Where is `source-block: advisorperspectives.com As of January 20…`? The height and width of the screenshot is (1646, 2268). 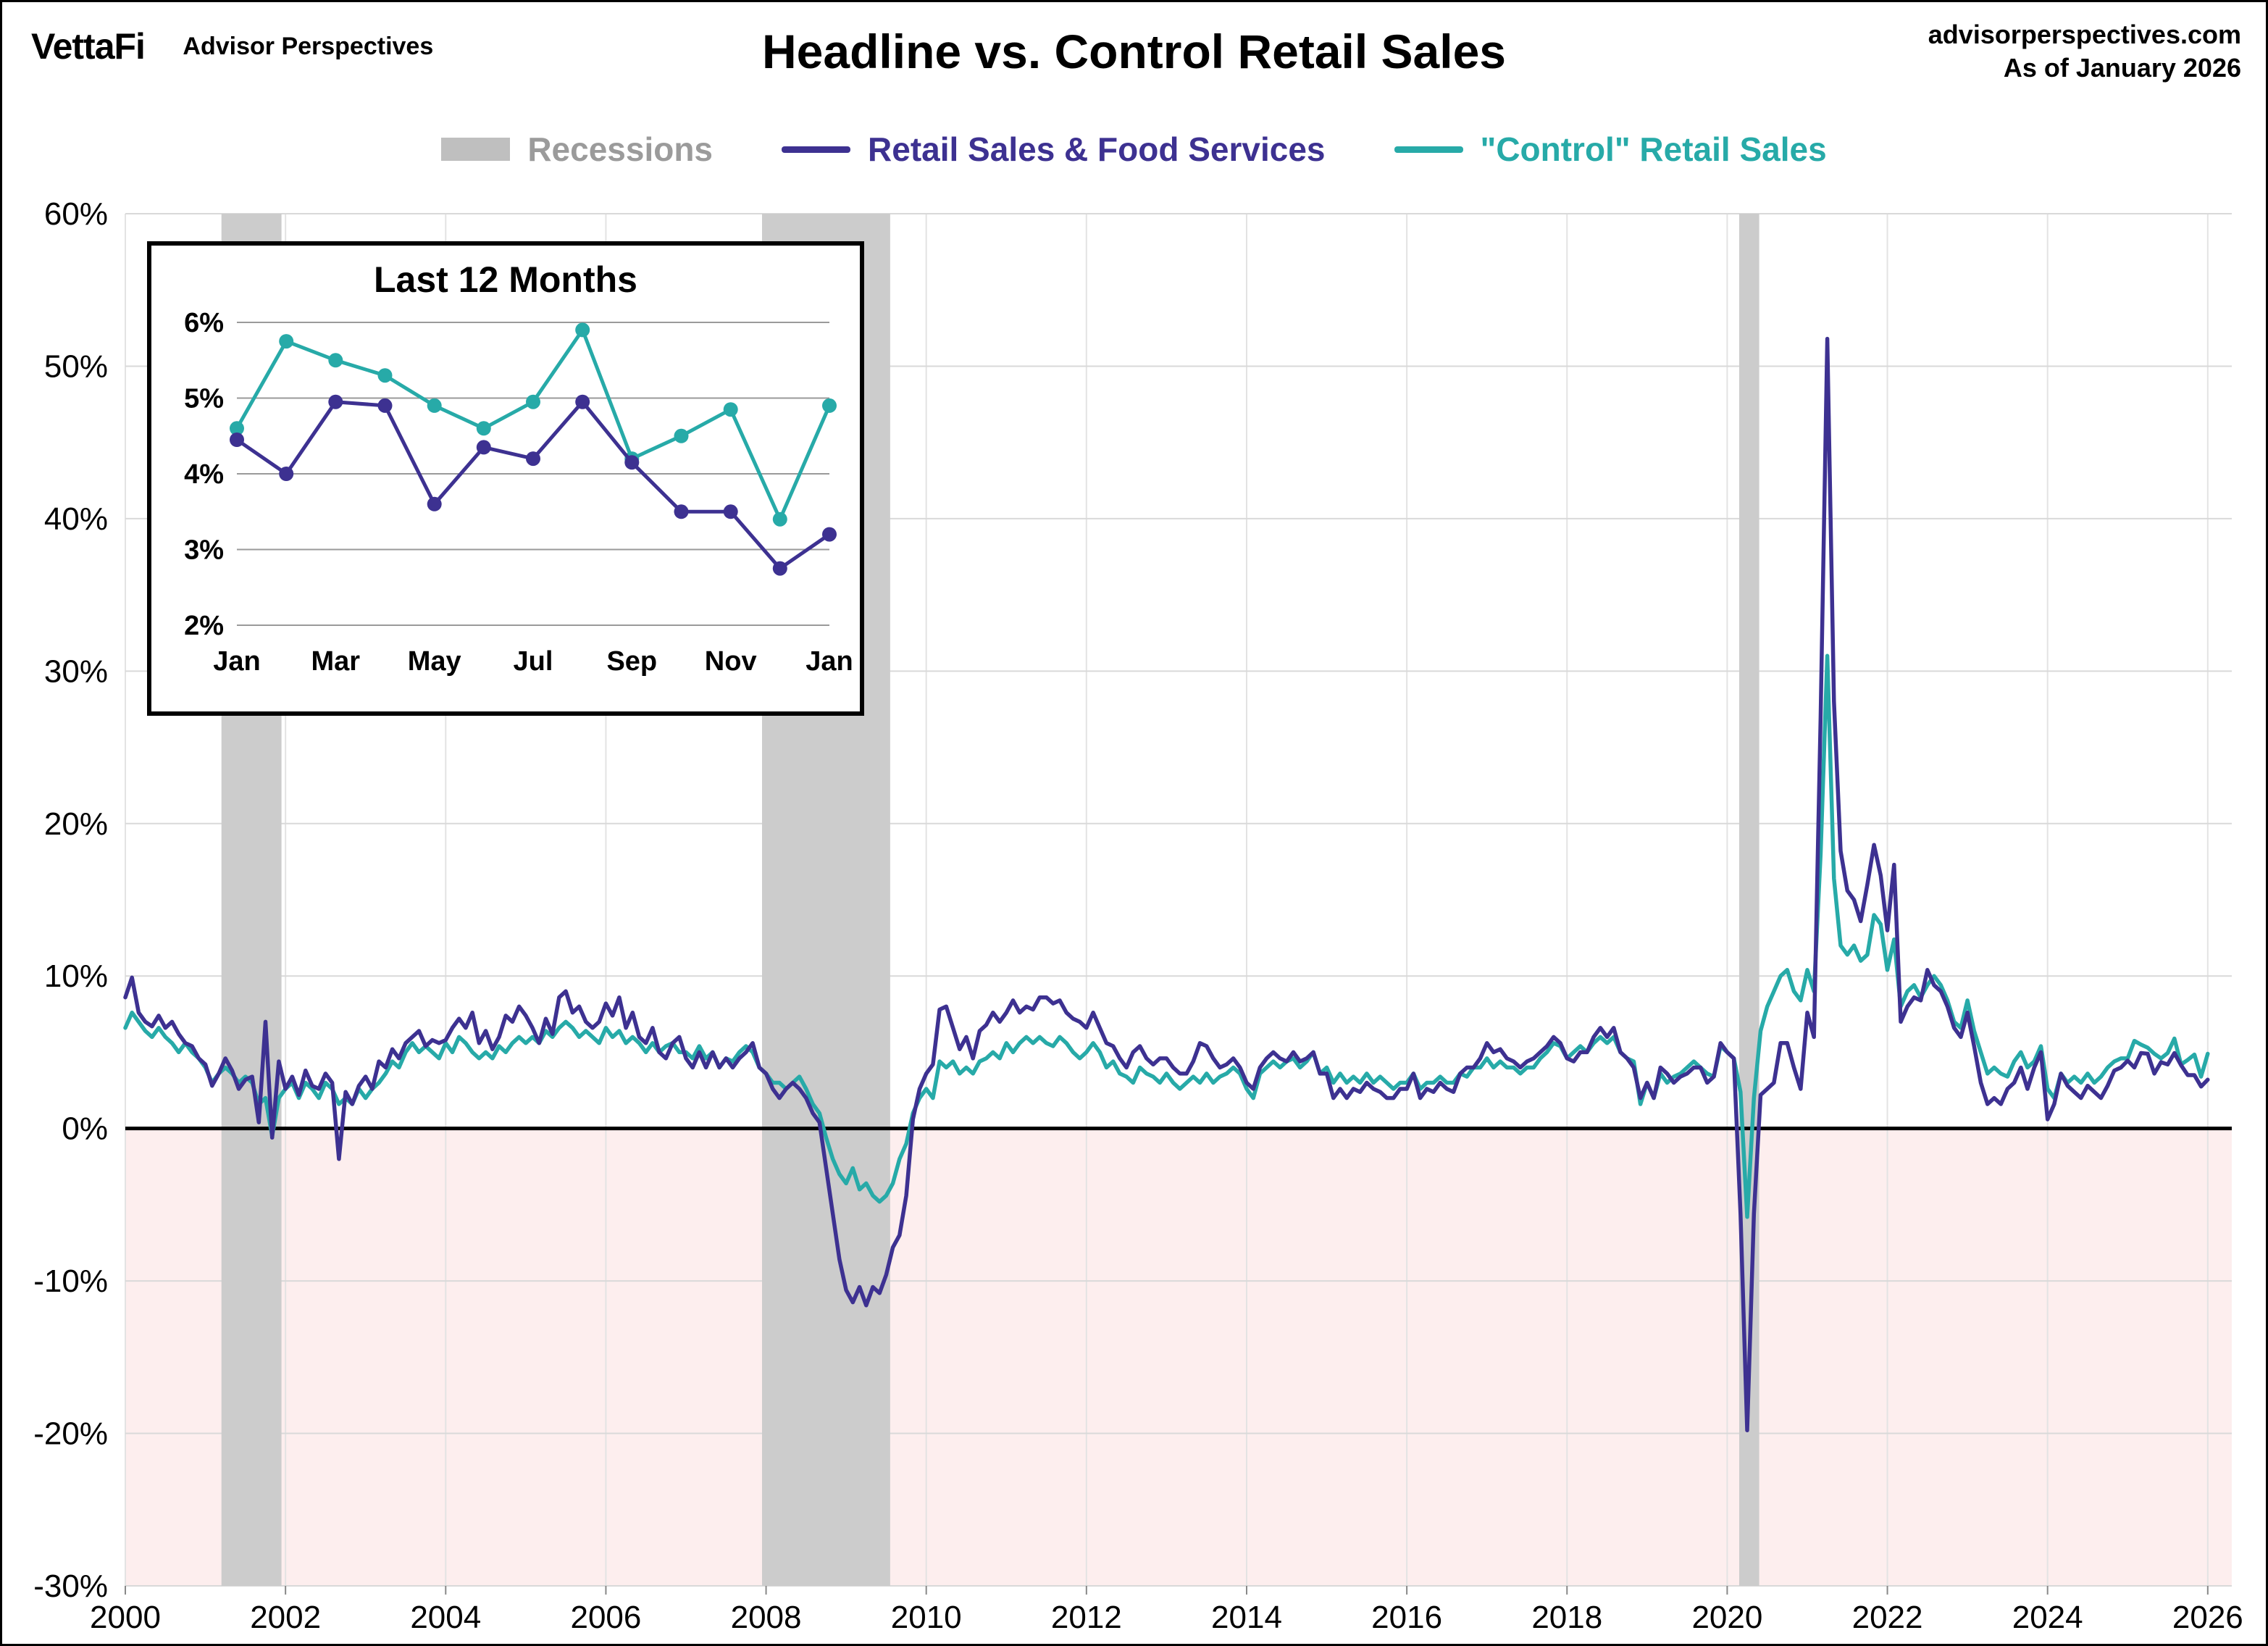 source-block: advisorperspectives.com As of January 20… is located at coordinates (2085, 51).